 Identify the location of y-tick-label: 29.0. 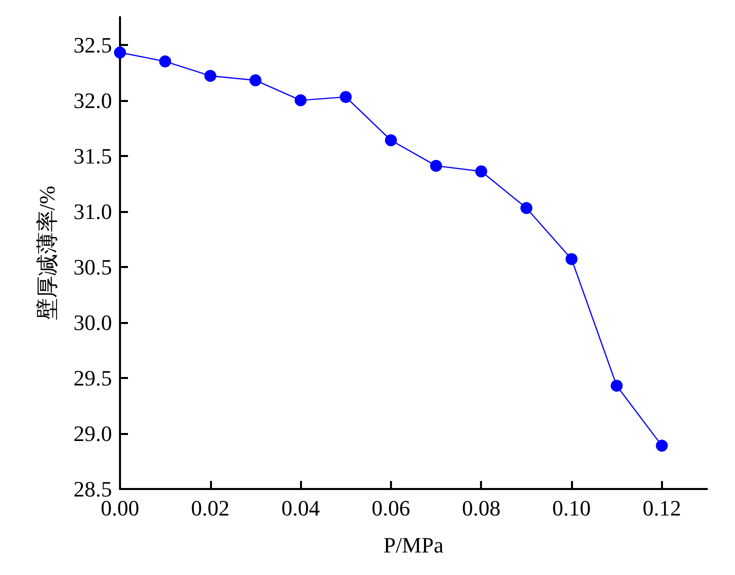
(93, 433).